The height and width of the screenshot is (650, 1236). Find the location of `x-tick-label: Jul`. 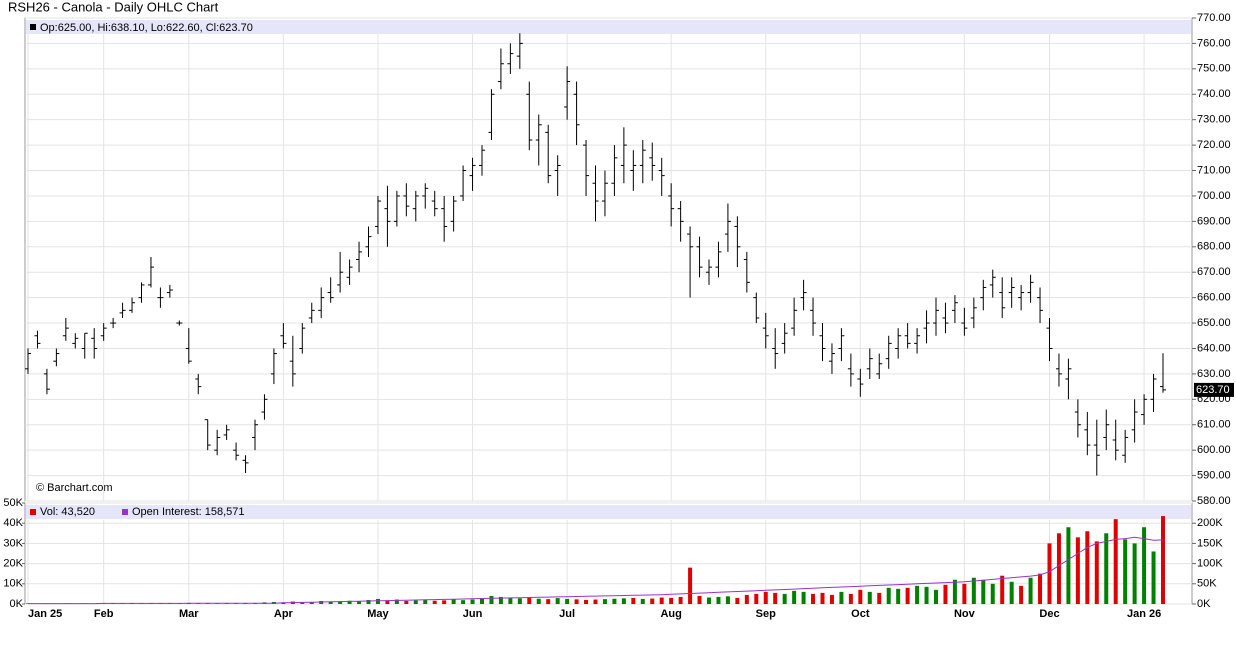

x-tick-label: Jul is located at coordinates (567, 614).